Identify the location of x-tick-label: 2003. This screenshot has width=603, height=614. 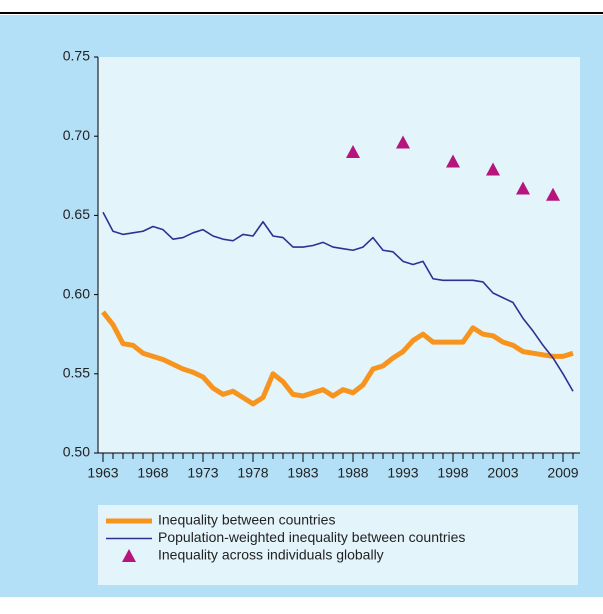
(502, 473).